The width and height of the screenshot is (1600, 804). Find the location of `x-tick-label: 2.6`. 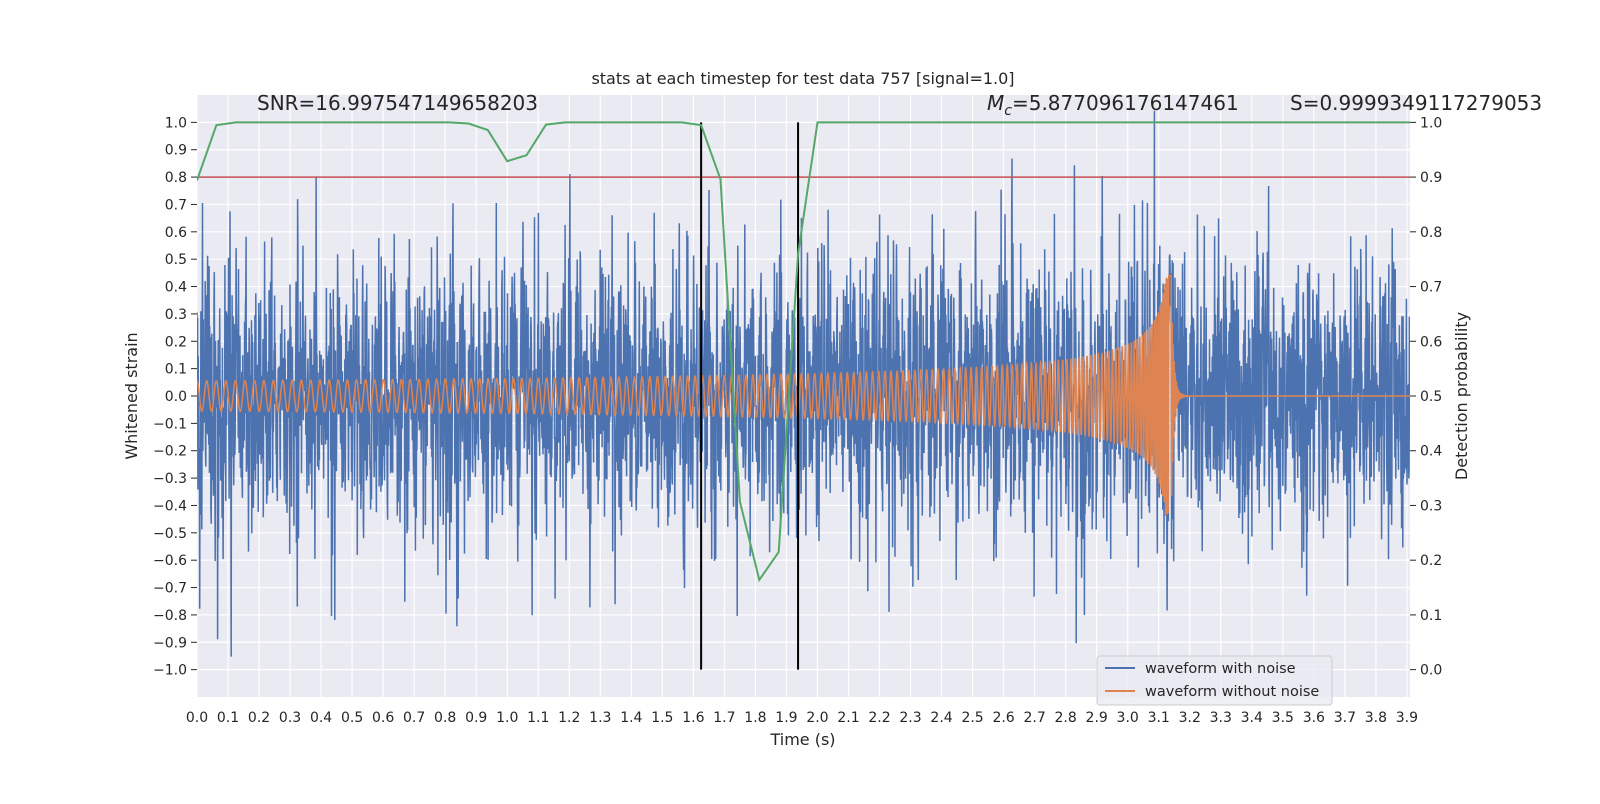

x-tick-label: 2.6 is located at coordinates (1003, 718).